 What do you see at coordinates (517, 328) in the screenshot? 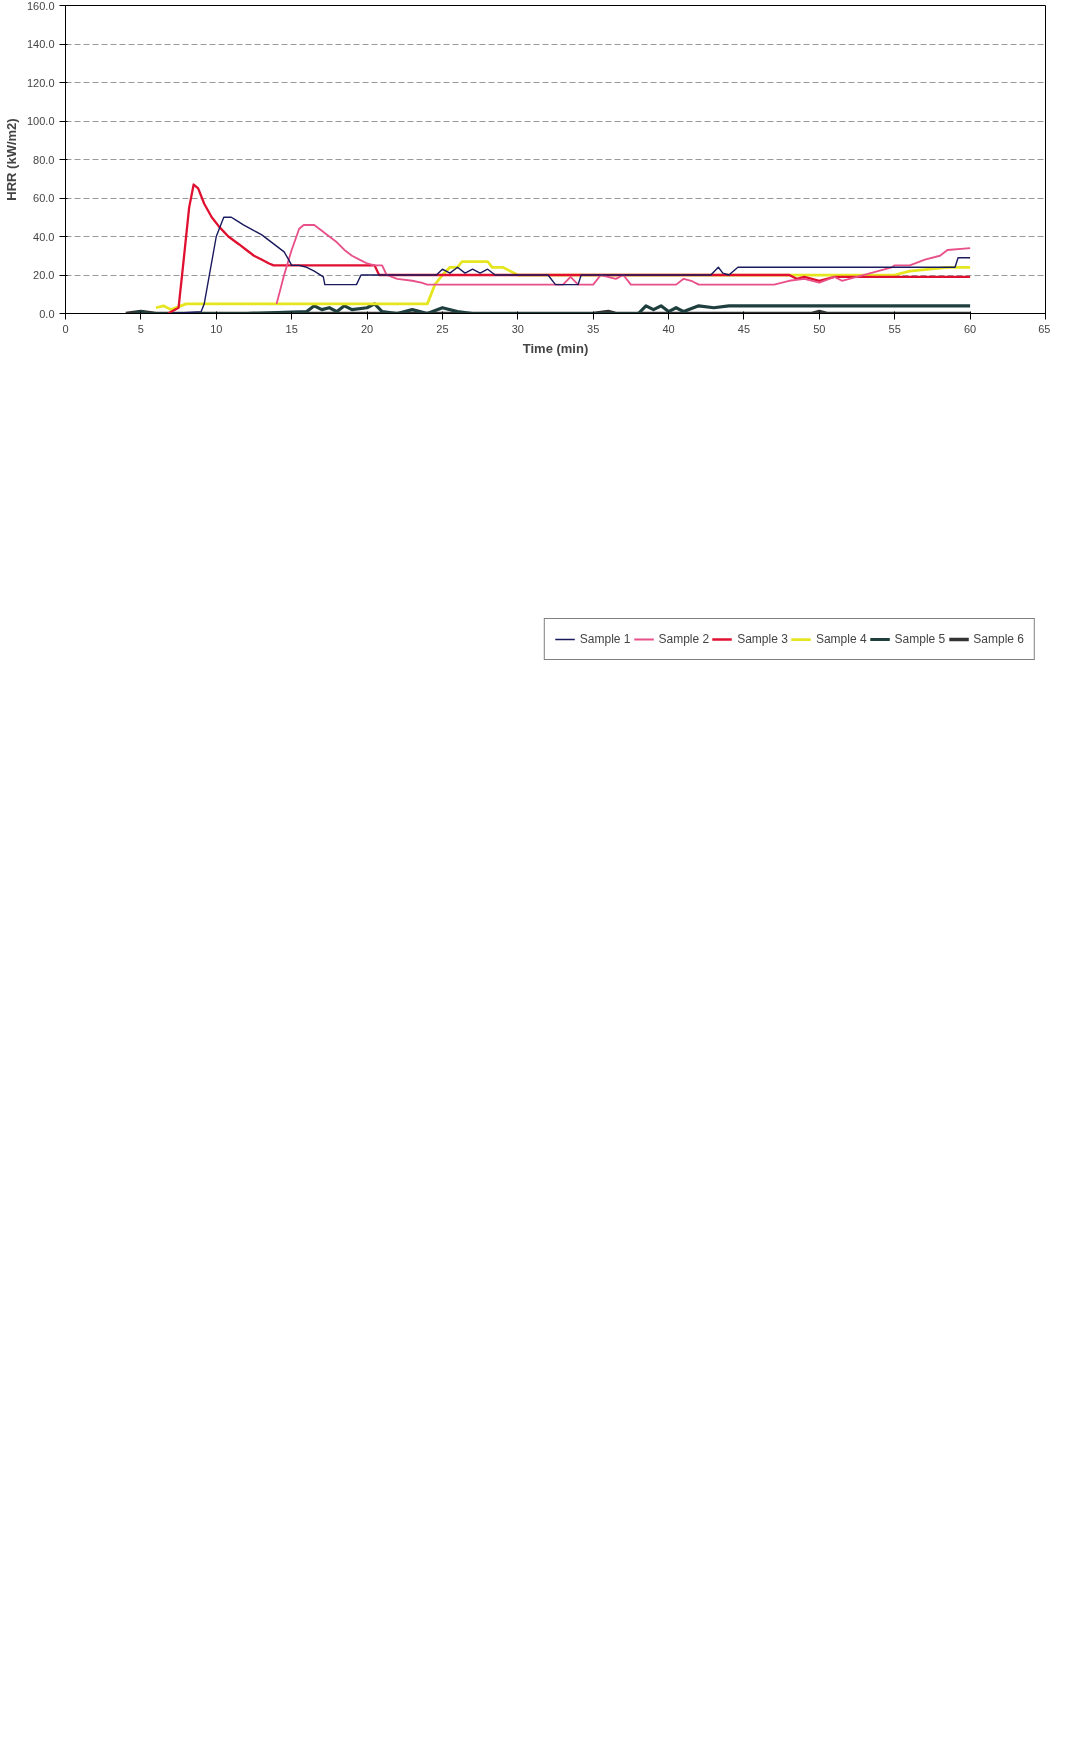
I see `x-tick-label: 30` at bounding box center [517, 328].